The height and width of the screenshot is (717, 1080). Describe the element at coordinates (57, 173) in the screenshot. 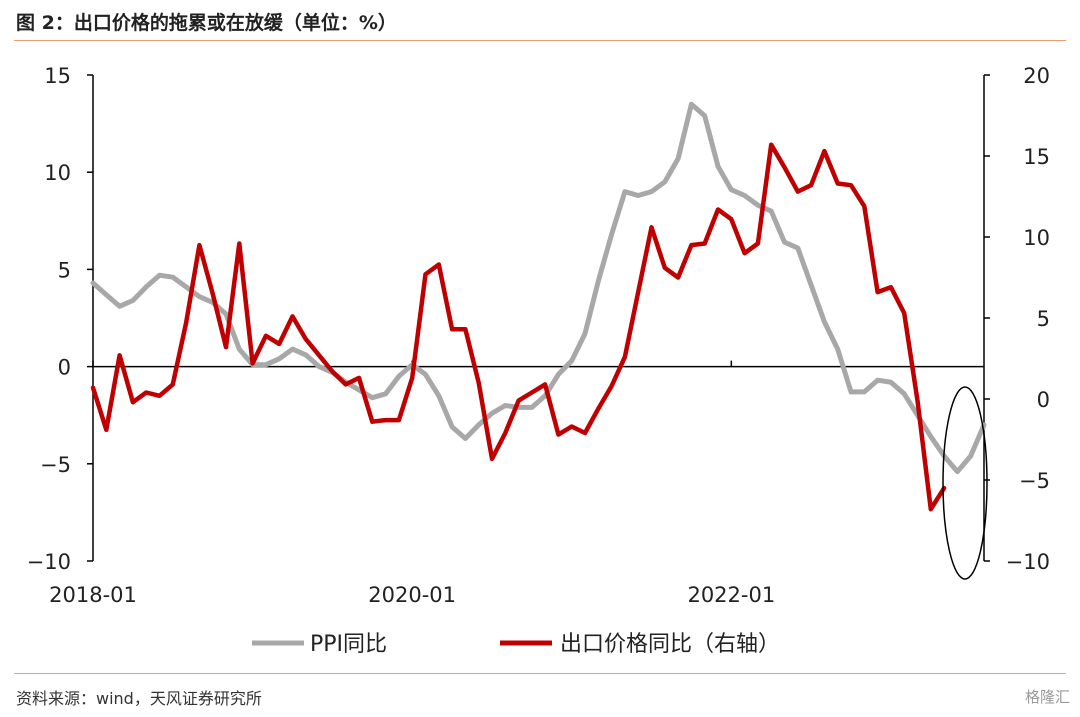

I see `left-tick-label: 10` at that location.